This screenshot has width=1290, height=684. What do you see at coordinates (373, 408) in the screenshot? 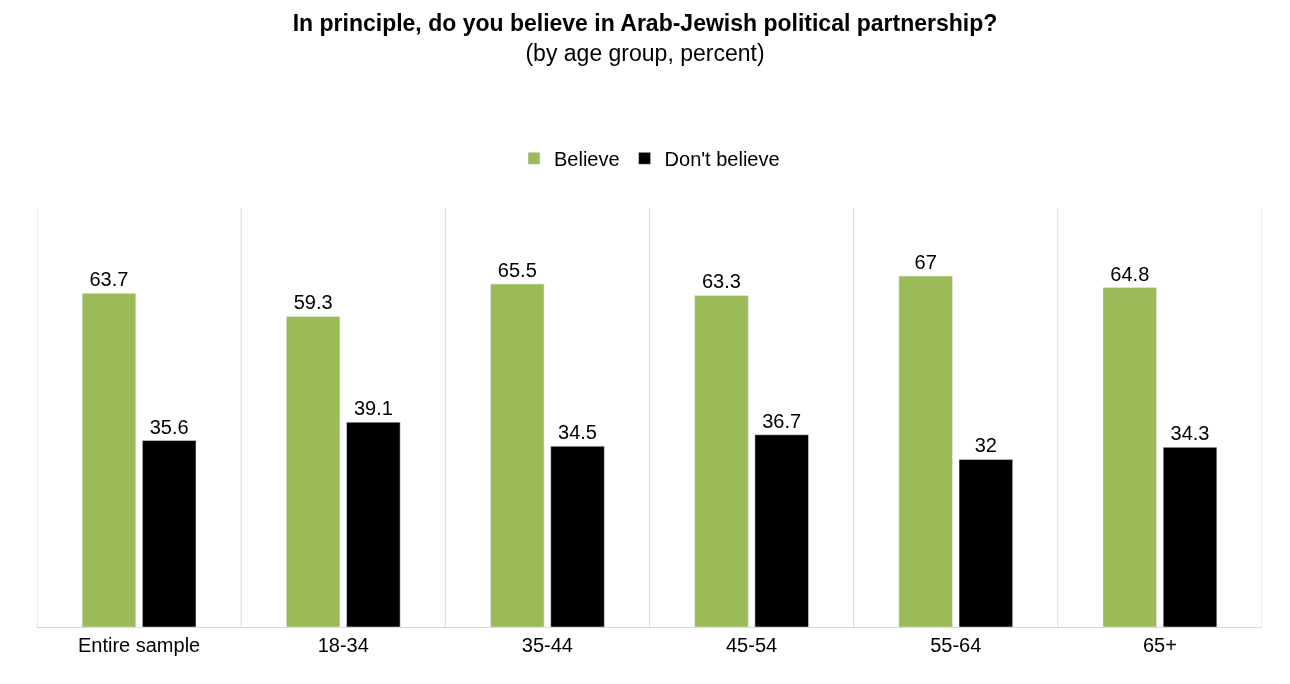
I see `data-label: 39.1` at bounding box center [373, 408].